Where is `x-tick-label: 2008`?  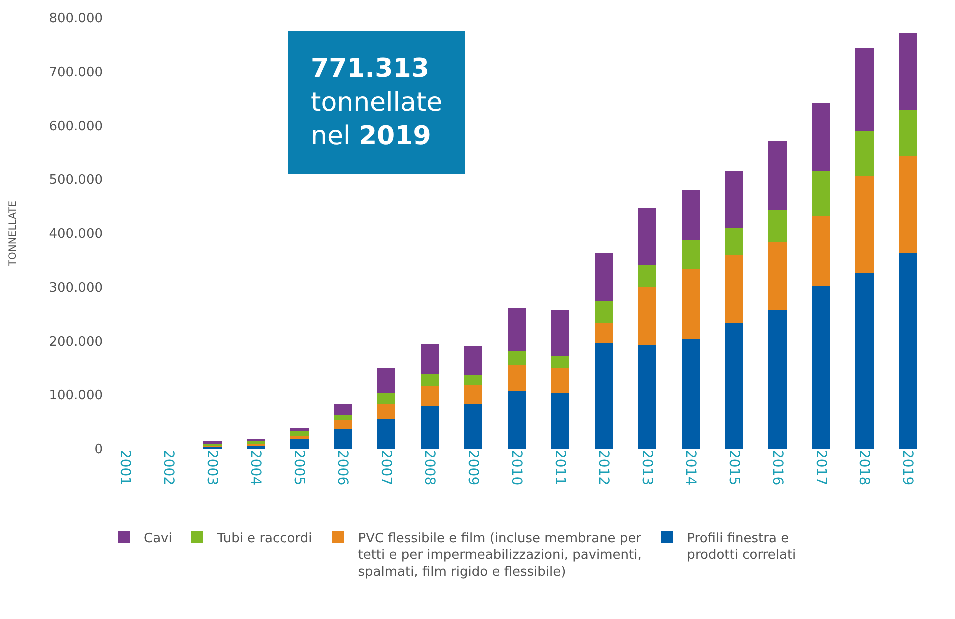 x-tick-label: 2008 is located at coordinates (430, 468).